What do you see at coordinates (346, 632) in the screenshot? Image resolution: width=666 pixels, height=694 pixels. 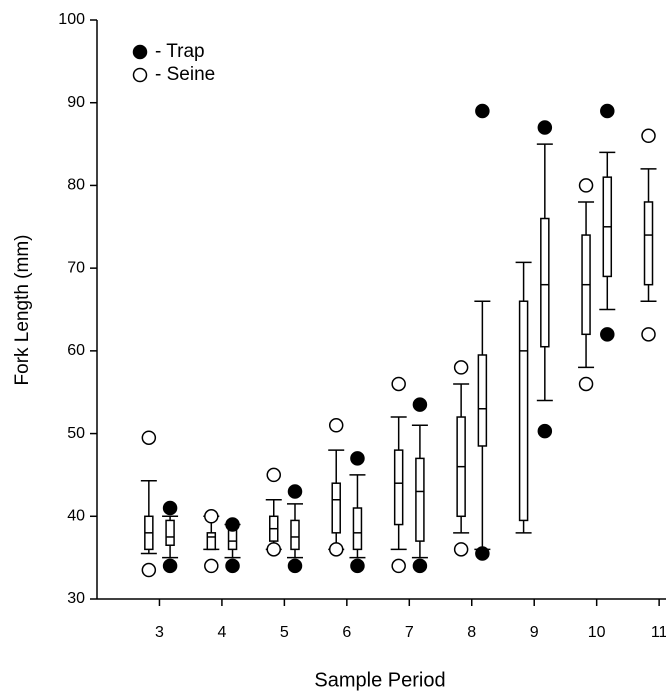 I see `x-tick-label: 6` at bounding box center [346, 632].